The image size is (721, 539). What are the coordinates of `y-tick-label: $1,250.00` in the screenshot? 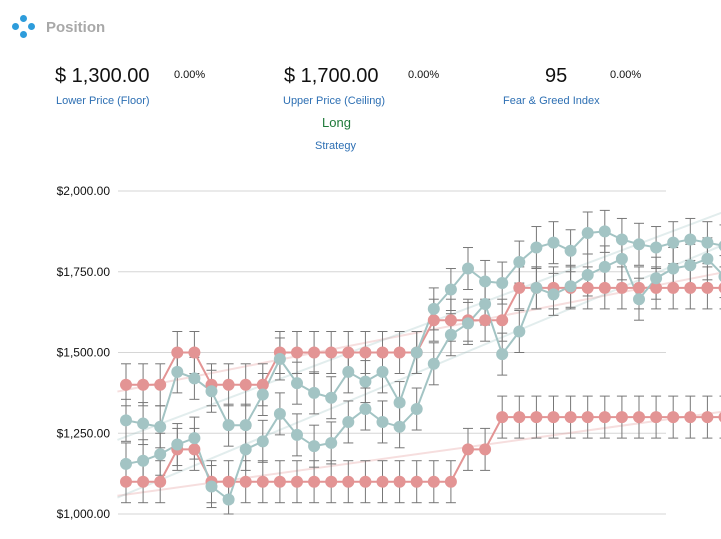 It's located at (84, 433).